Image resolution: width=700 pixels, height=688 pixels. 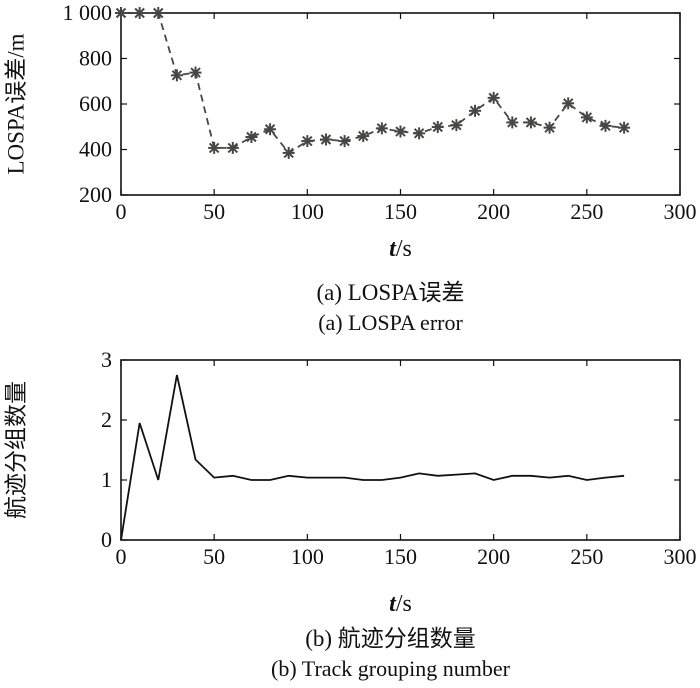 What do you see at coordinates (106, 419) in the screenshot?
I see `y-tick-label: 2` at bounding box center [106, 419].